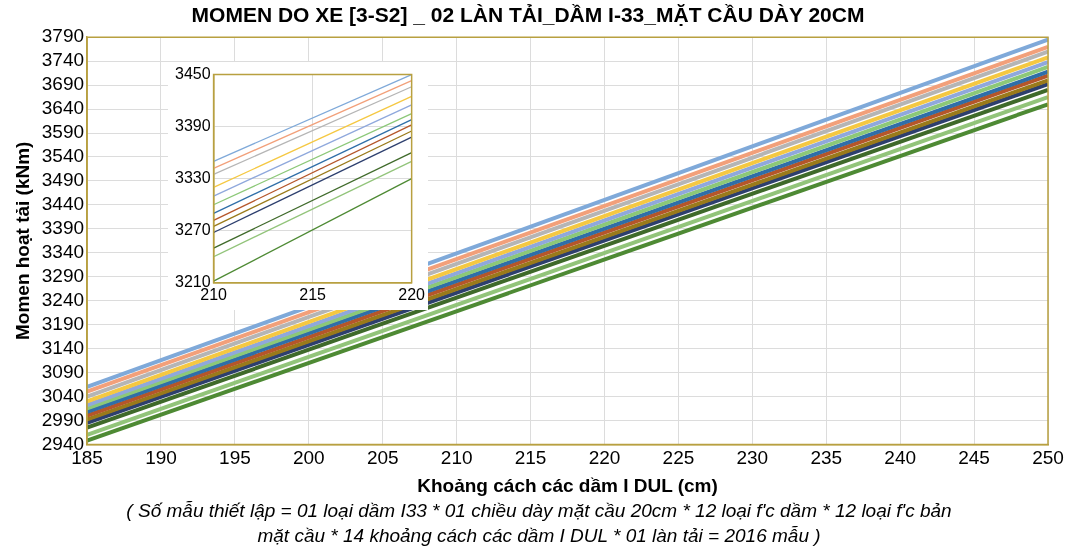  What do you see at coordinates (382, 458) in the screenshot?
I see `x-tick-label: 205` at bounding box center [382, 458].